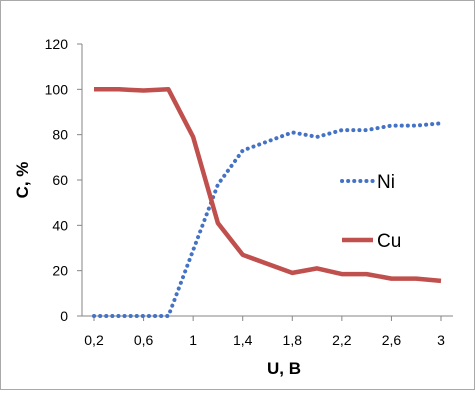  I want to click on y-axis-title: C, %, so click(22, 180).